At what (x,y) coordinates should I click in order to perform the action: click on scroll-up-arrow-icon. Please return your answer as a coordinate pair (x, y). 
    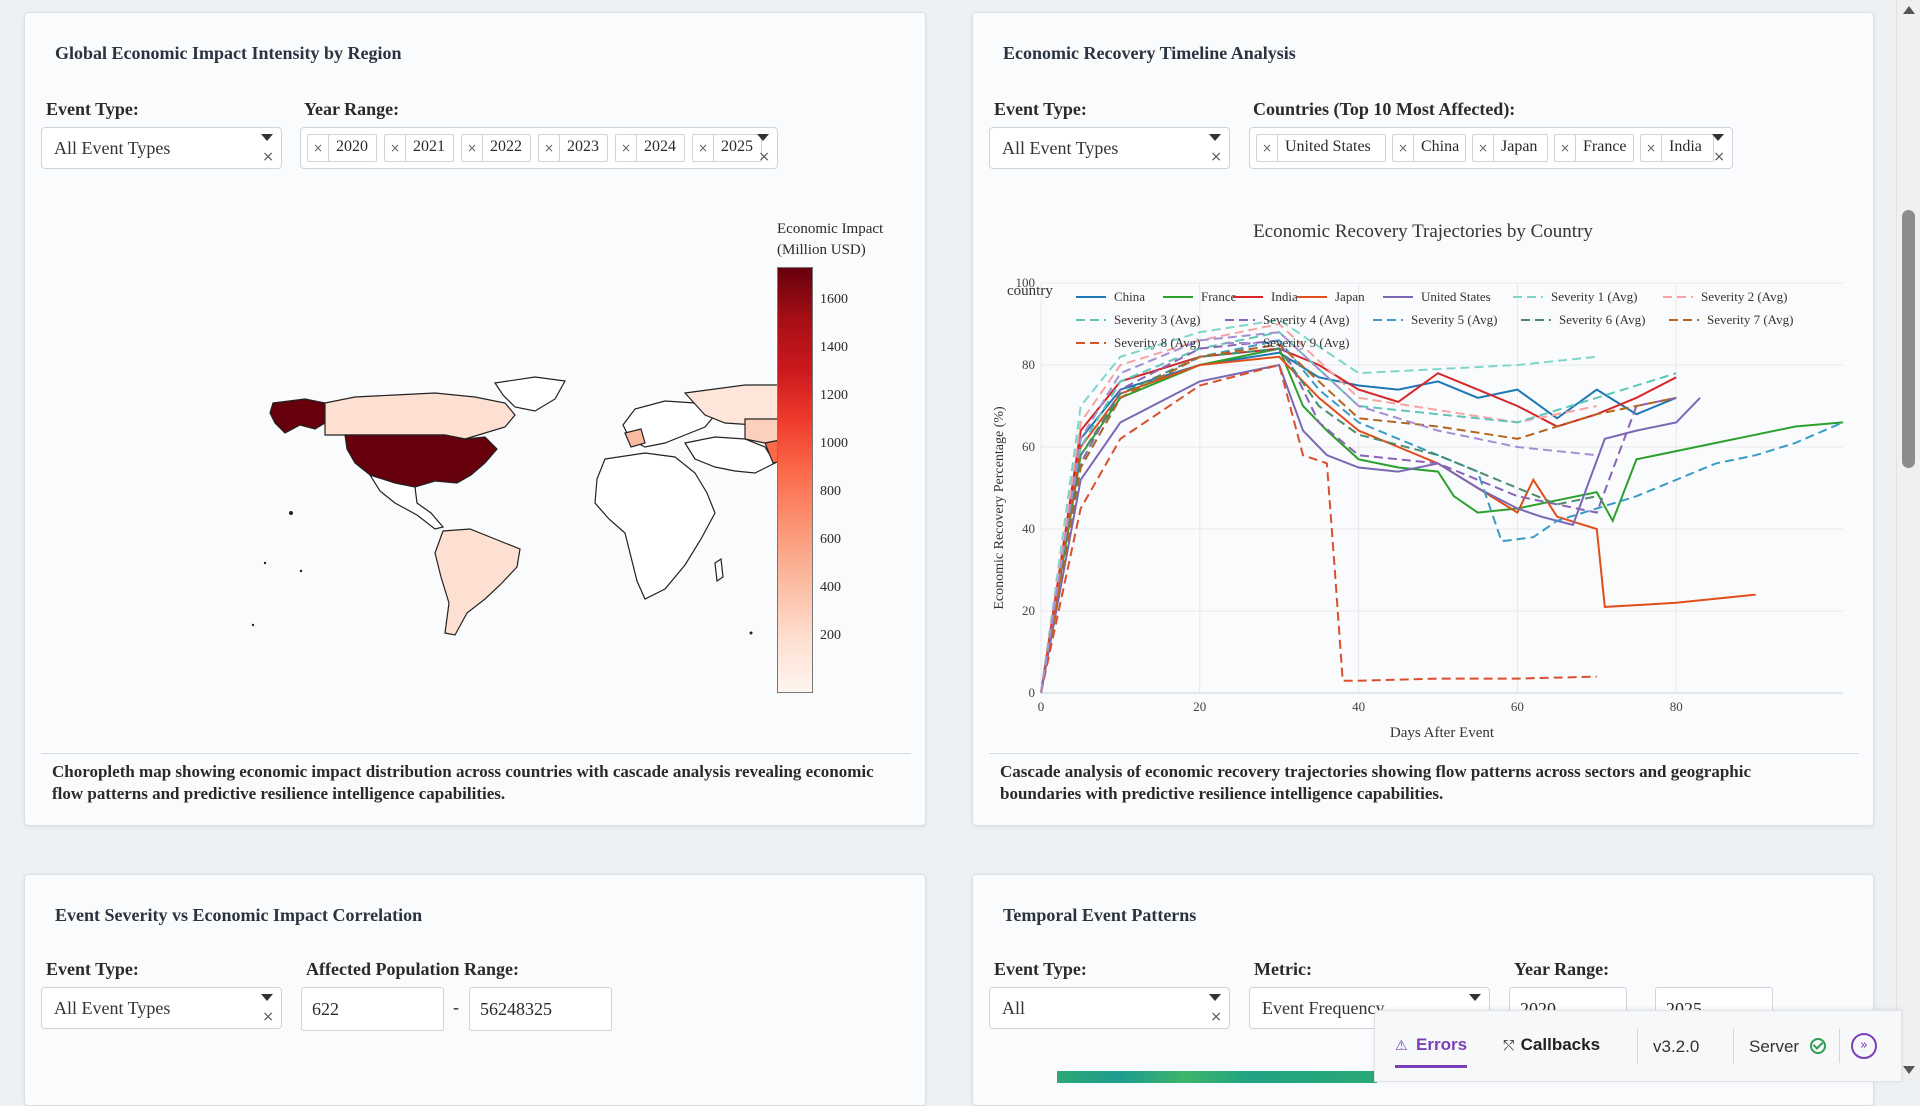
    Looking at the image, I should click on (1909, 10).